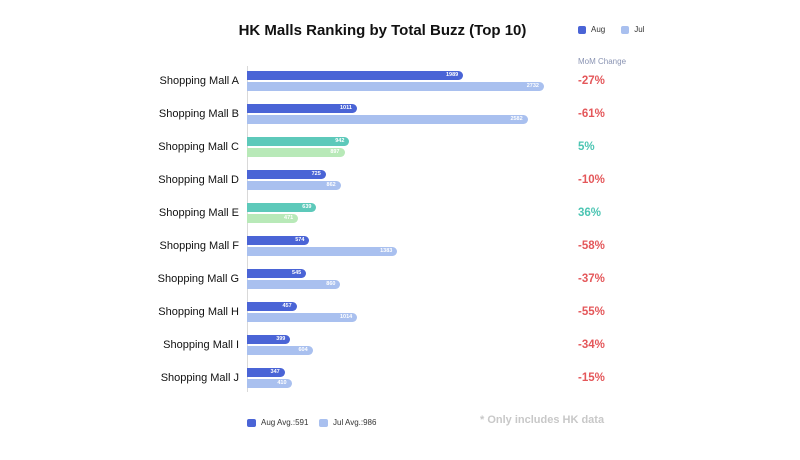  I want to click on bar-aug-shopping-mall-f: 574, so click(278, 240).